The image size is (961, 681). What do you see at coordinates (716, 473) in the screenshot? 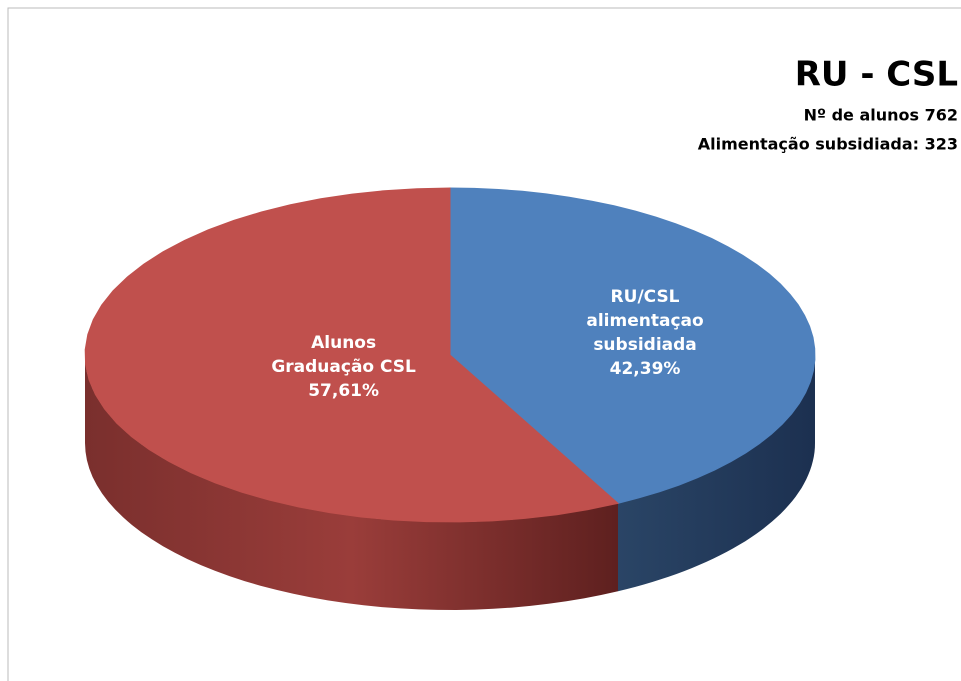
I see `slice-side` at bounding box center [716, 473].